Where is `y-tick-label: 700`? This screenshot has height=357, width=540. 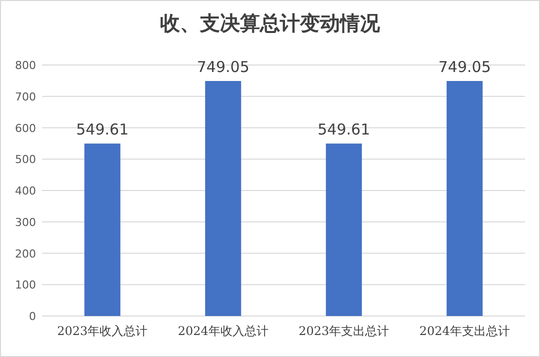
y-tick-label: 700 is located at coordinates (25, 97).